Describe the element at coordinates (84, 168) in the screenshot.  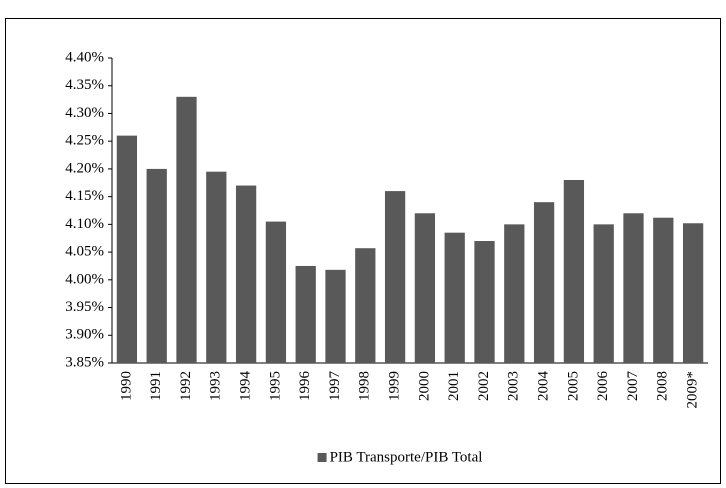
I see `y-tick-label: 4.20%` at that location.